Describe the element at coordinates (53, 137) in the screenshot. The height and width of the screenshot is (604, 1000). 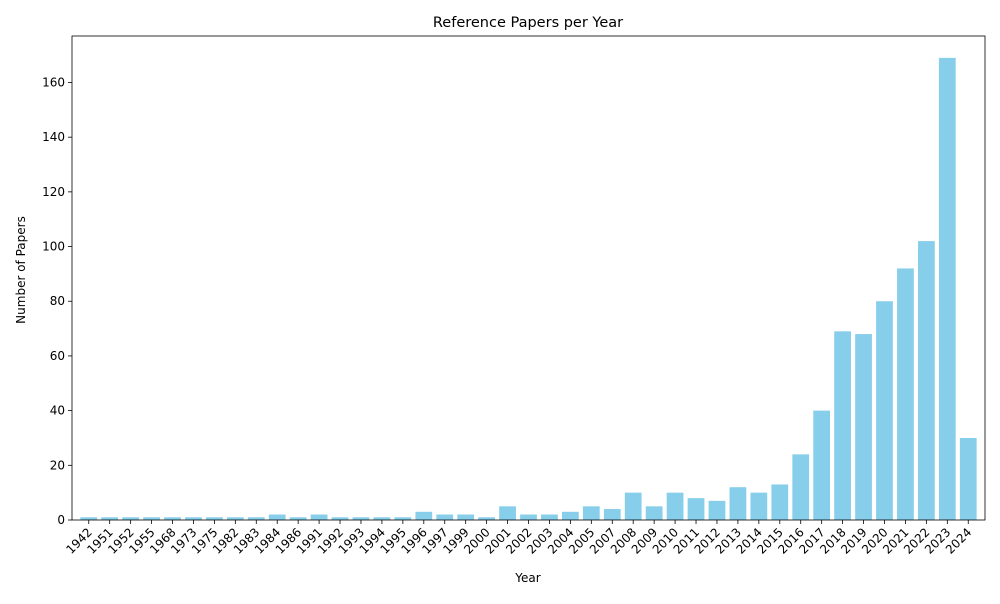
I see `y-tick-label: 140` at that location.